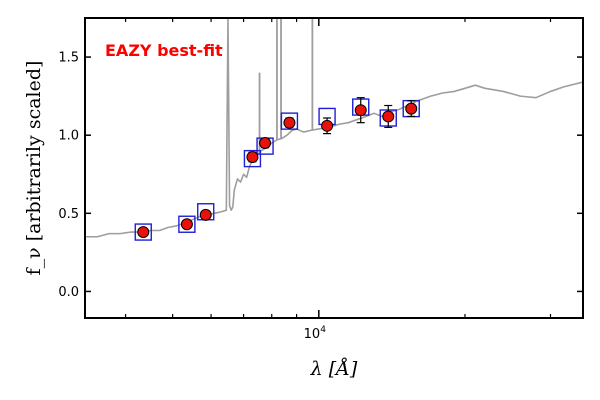  What do you see at coordinates (68, 136) in the screenshot?
I see `y-tick-label: 1.0` at bounding box center [68, 136].